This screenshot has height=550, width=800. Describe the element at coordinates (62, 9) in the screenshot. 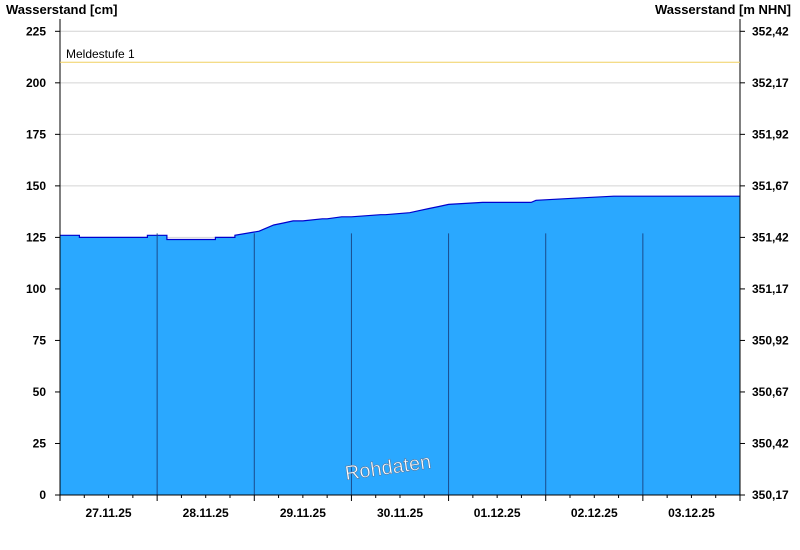

I see `left-axis-title: Wasserstand [cm]` at that location.